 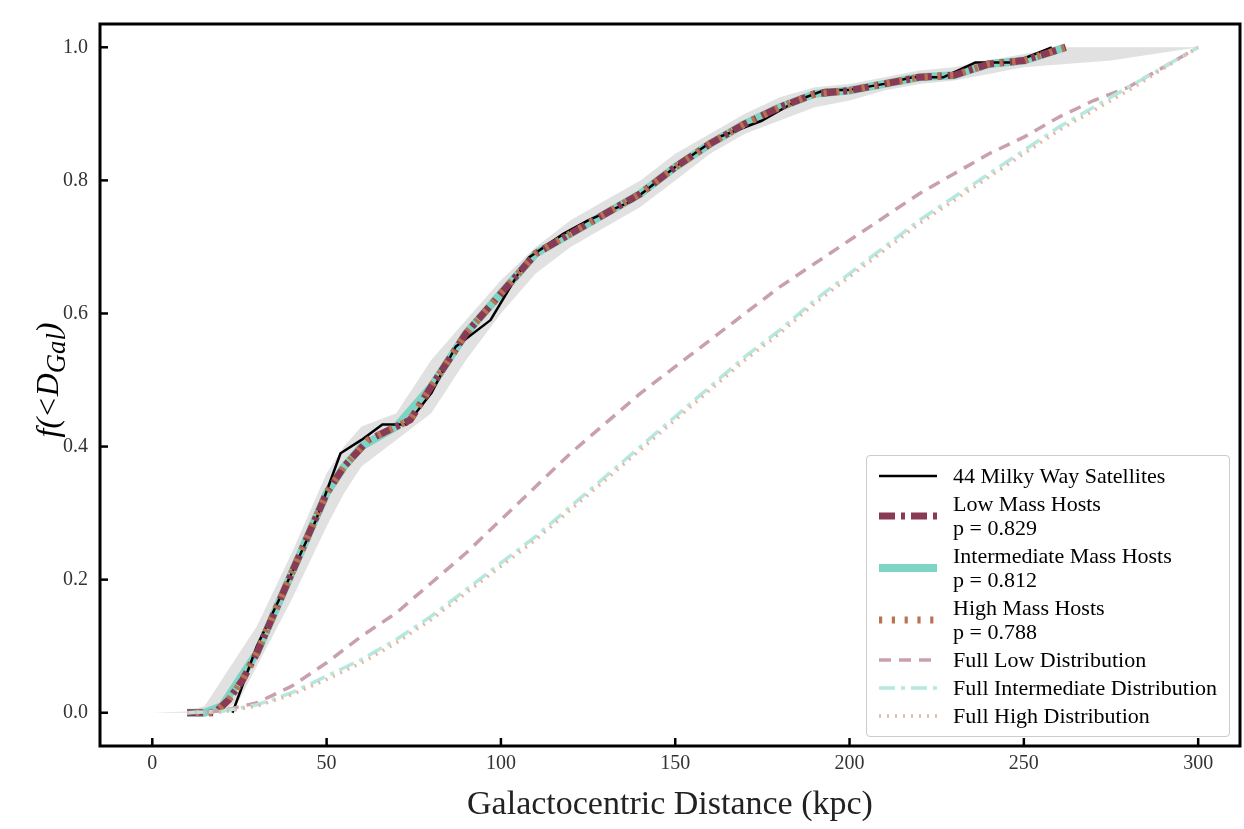 What do you see at coordinates (670, 802) in the screenshot?
I see `x-axis-title: Galactocentric Distance (kpc)` at bounding box center [670, 802].